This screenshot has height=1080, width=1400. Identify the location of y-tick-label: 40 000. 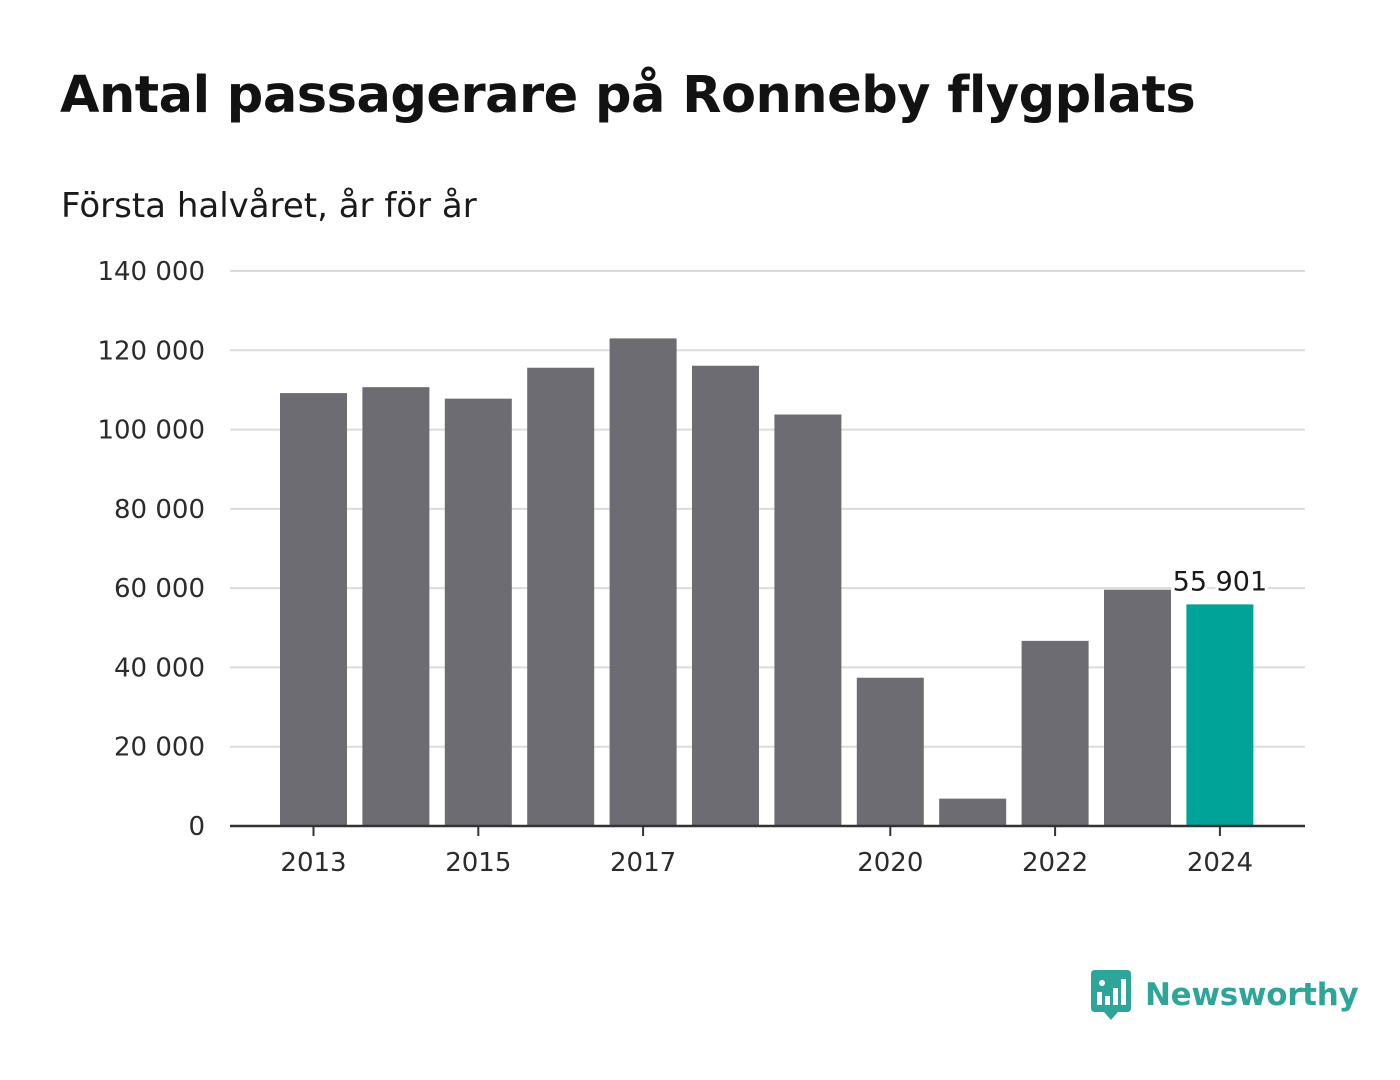
(159, 668).